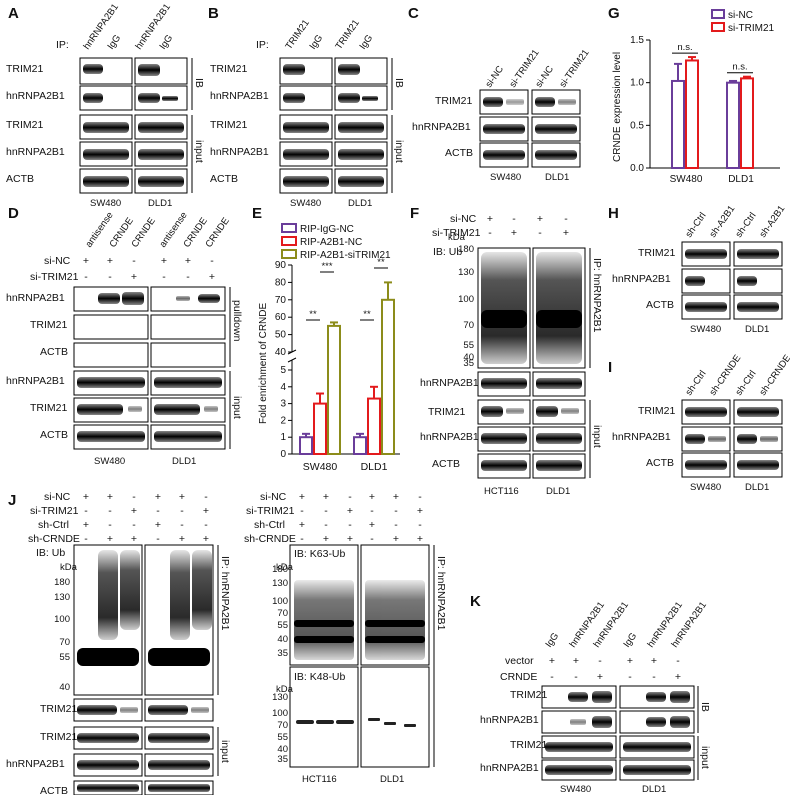 The height and width of the screenshot is (795, 790). Describe the element at coordinates (320, 677) in the screenshot. I see `ib-label: IB: K48-Ub` at that location.